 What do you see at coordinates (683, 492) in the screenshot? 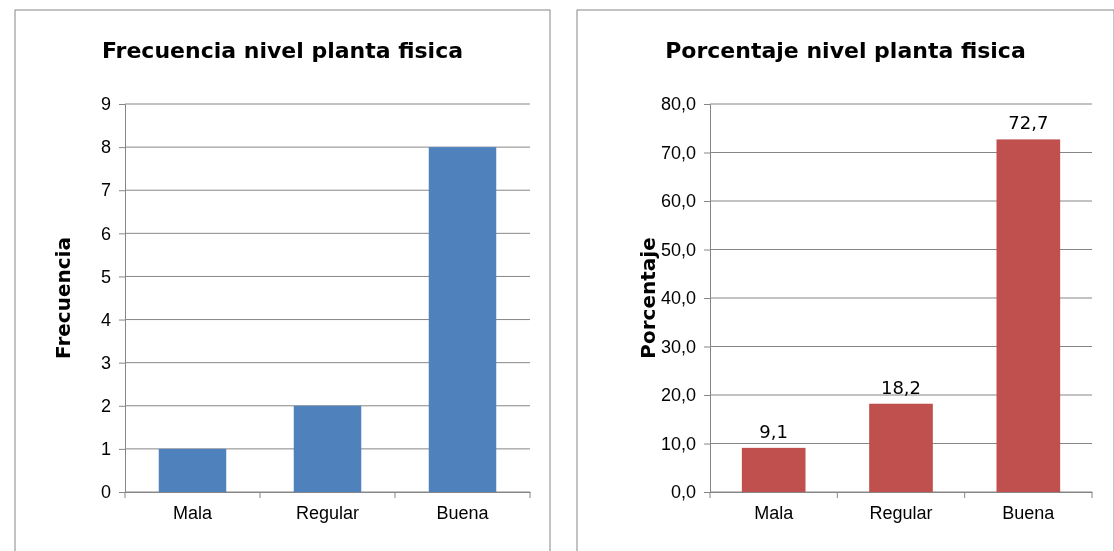
I see `y-tick-label: 0,0` at bounding box center [683, 492].